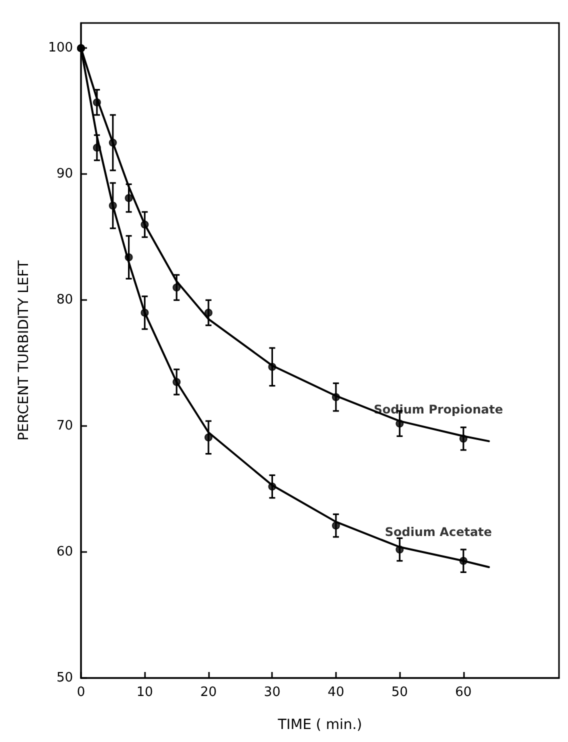 Image resolution: width=568 pixels, height=742 pixels. Describe the element at coordinates (439, 409) in the screenshot. I see `series-label: Sodium Propionate` at that location.